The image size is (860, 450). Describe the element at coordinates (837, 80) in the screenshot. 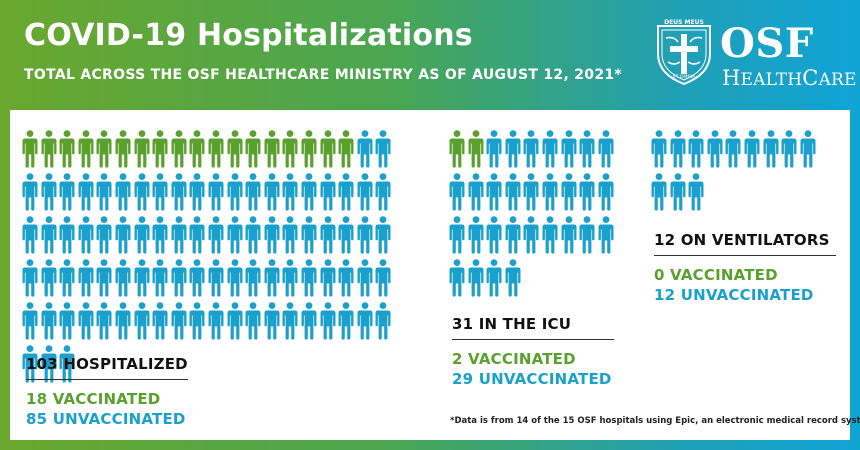

I see `logo-sub-are: ARE` at that location.